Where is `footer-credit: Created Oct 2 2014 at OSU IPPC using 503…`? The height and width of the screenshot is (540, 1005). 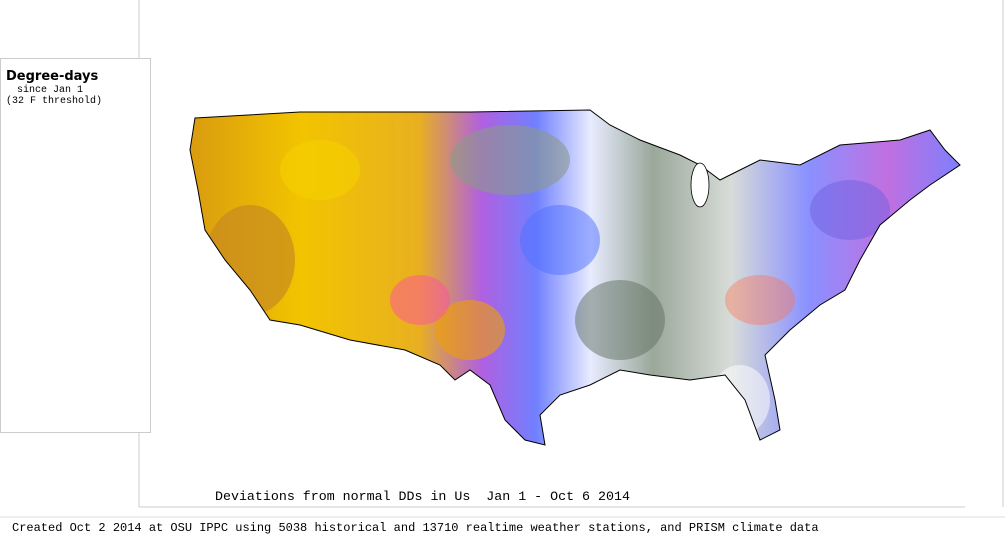
footer-credit: Created Oct 2 2014 at OSU IPPC using 503… is located at coordinates (415, 528).